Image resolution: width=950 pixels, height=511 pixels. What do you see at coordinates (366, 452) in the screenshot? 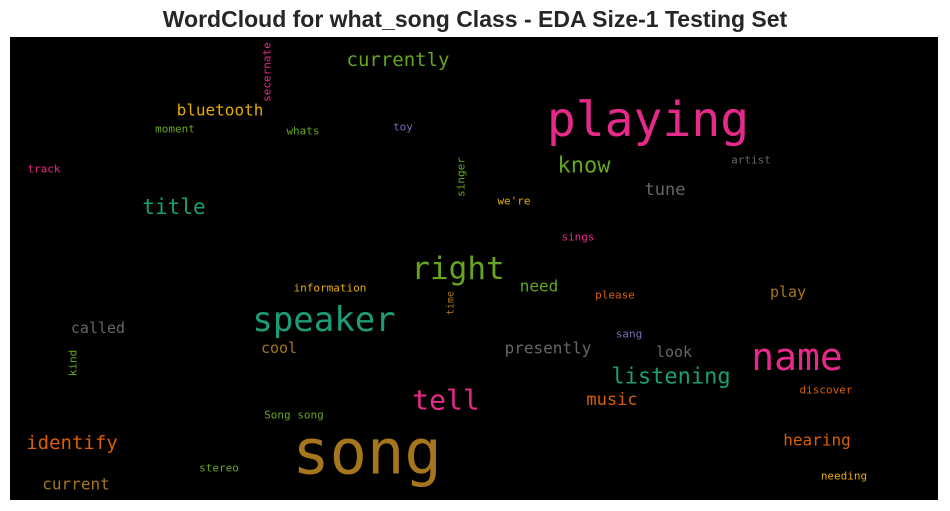
I see `word-song: song` at bounding box center [366, 452].